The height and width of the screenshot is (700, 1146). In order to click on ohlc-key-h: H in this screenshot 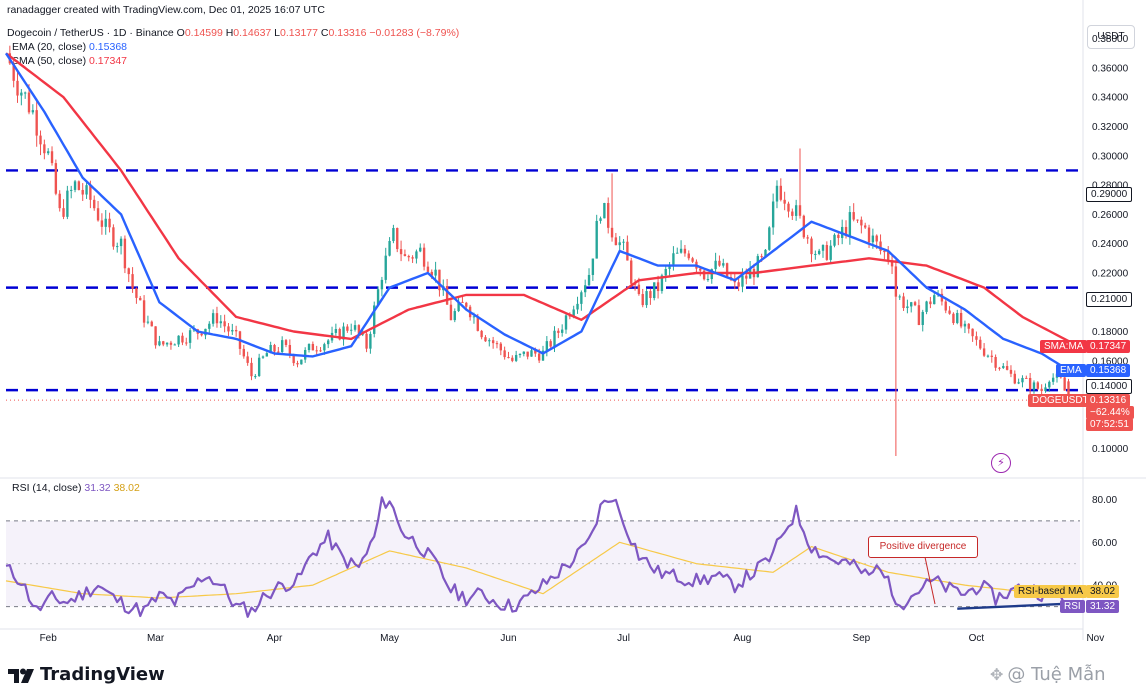, I will do `click(228, 33)`.